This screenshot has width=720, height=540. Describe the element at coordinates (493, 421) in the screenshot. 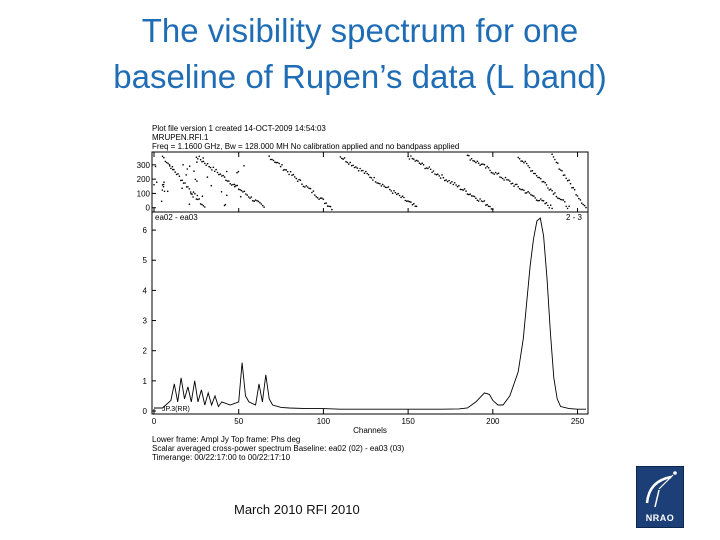

I see `amplitude-x-tick-label: 200` at that location.